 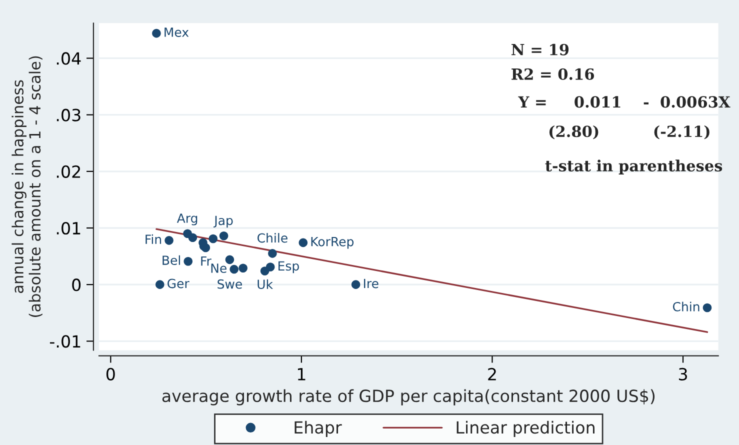 What do you see at coordinates (218, 268) in the screenshot?
I see `annotation: Ne` at bounding box center [218, 268].